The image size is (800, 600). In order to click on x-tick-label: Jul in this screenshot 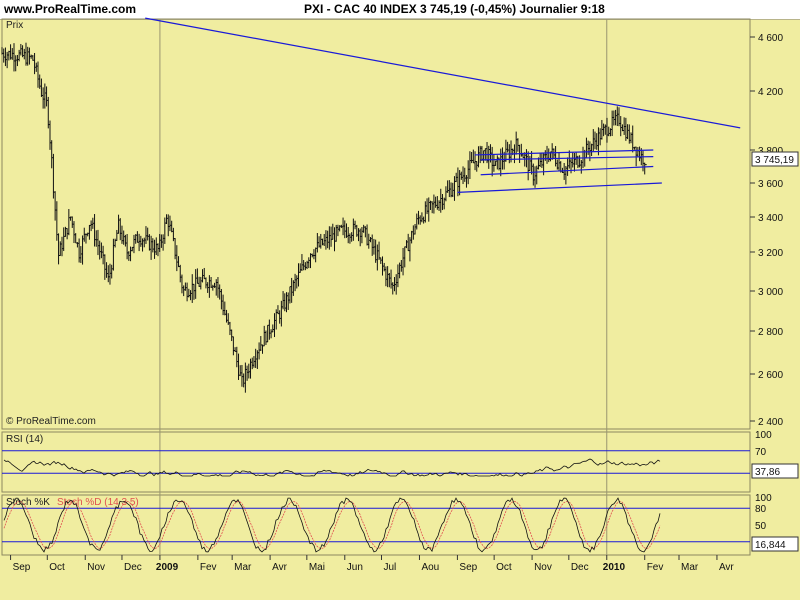, I will do `click(390, 567)`.